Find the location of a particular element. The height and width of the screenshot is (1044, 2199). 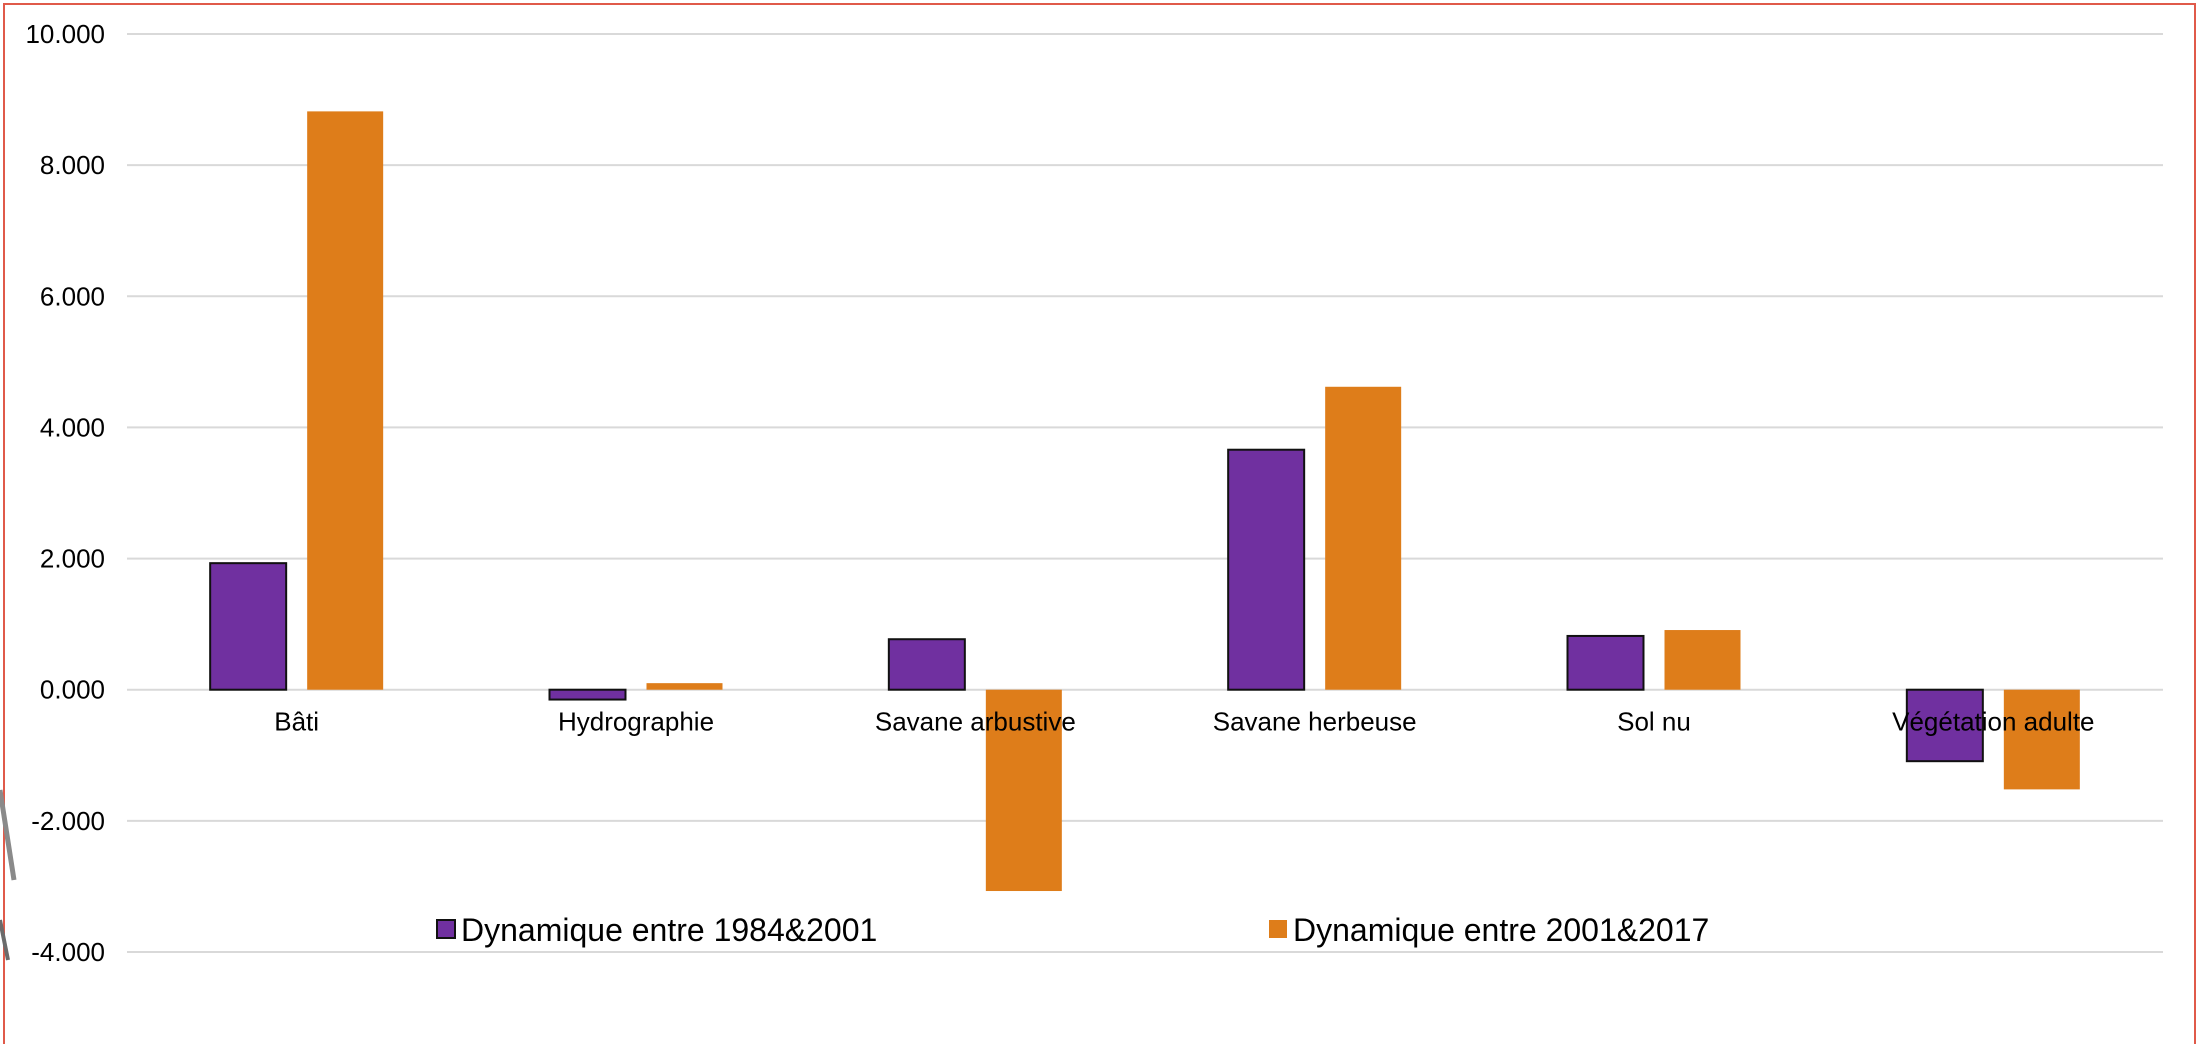

category-label: Sol nu is located at coordinates (1654, 722).